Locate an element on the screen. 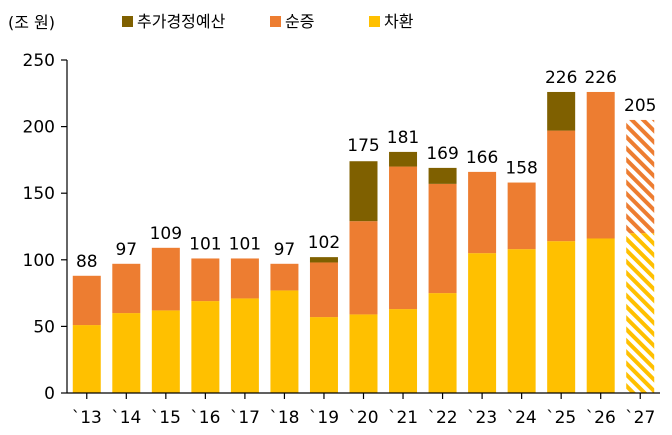 This screenshot has width=672, height=435. legend-label: 순증 is located at coordinates (299, 21).